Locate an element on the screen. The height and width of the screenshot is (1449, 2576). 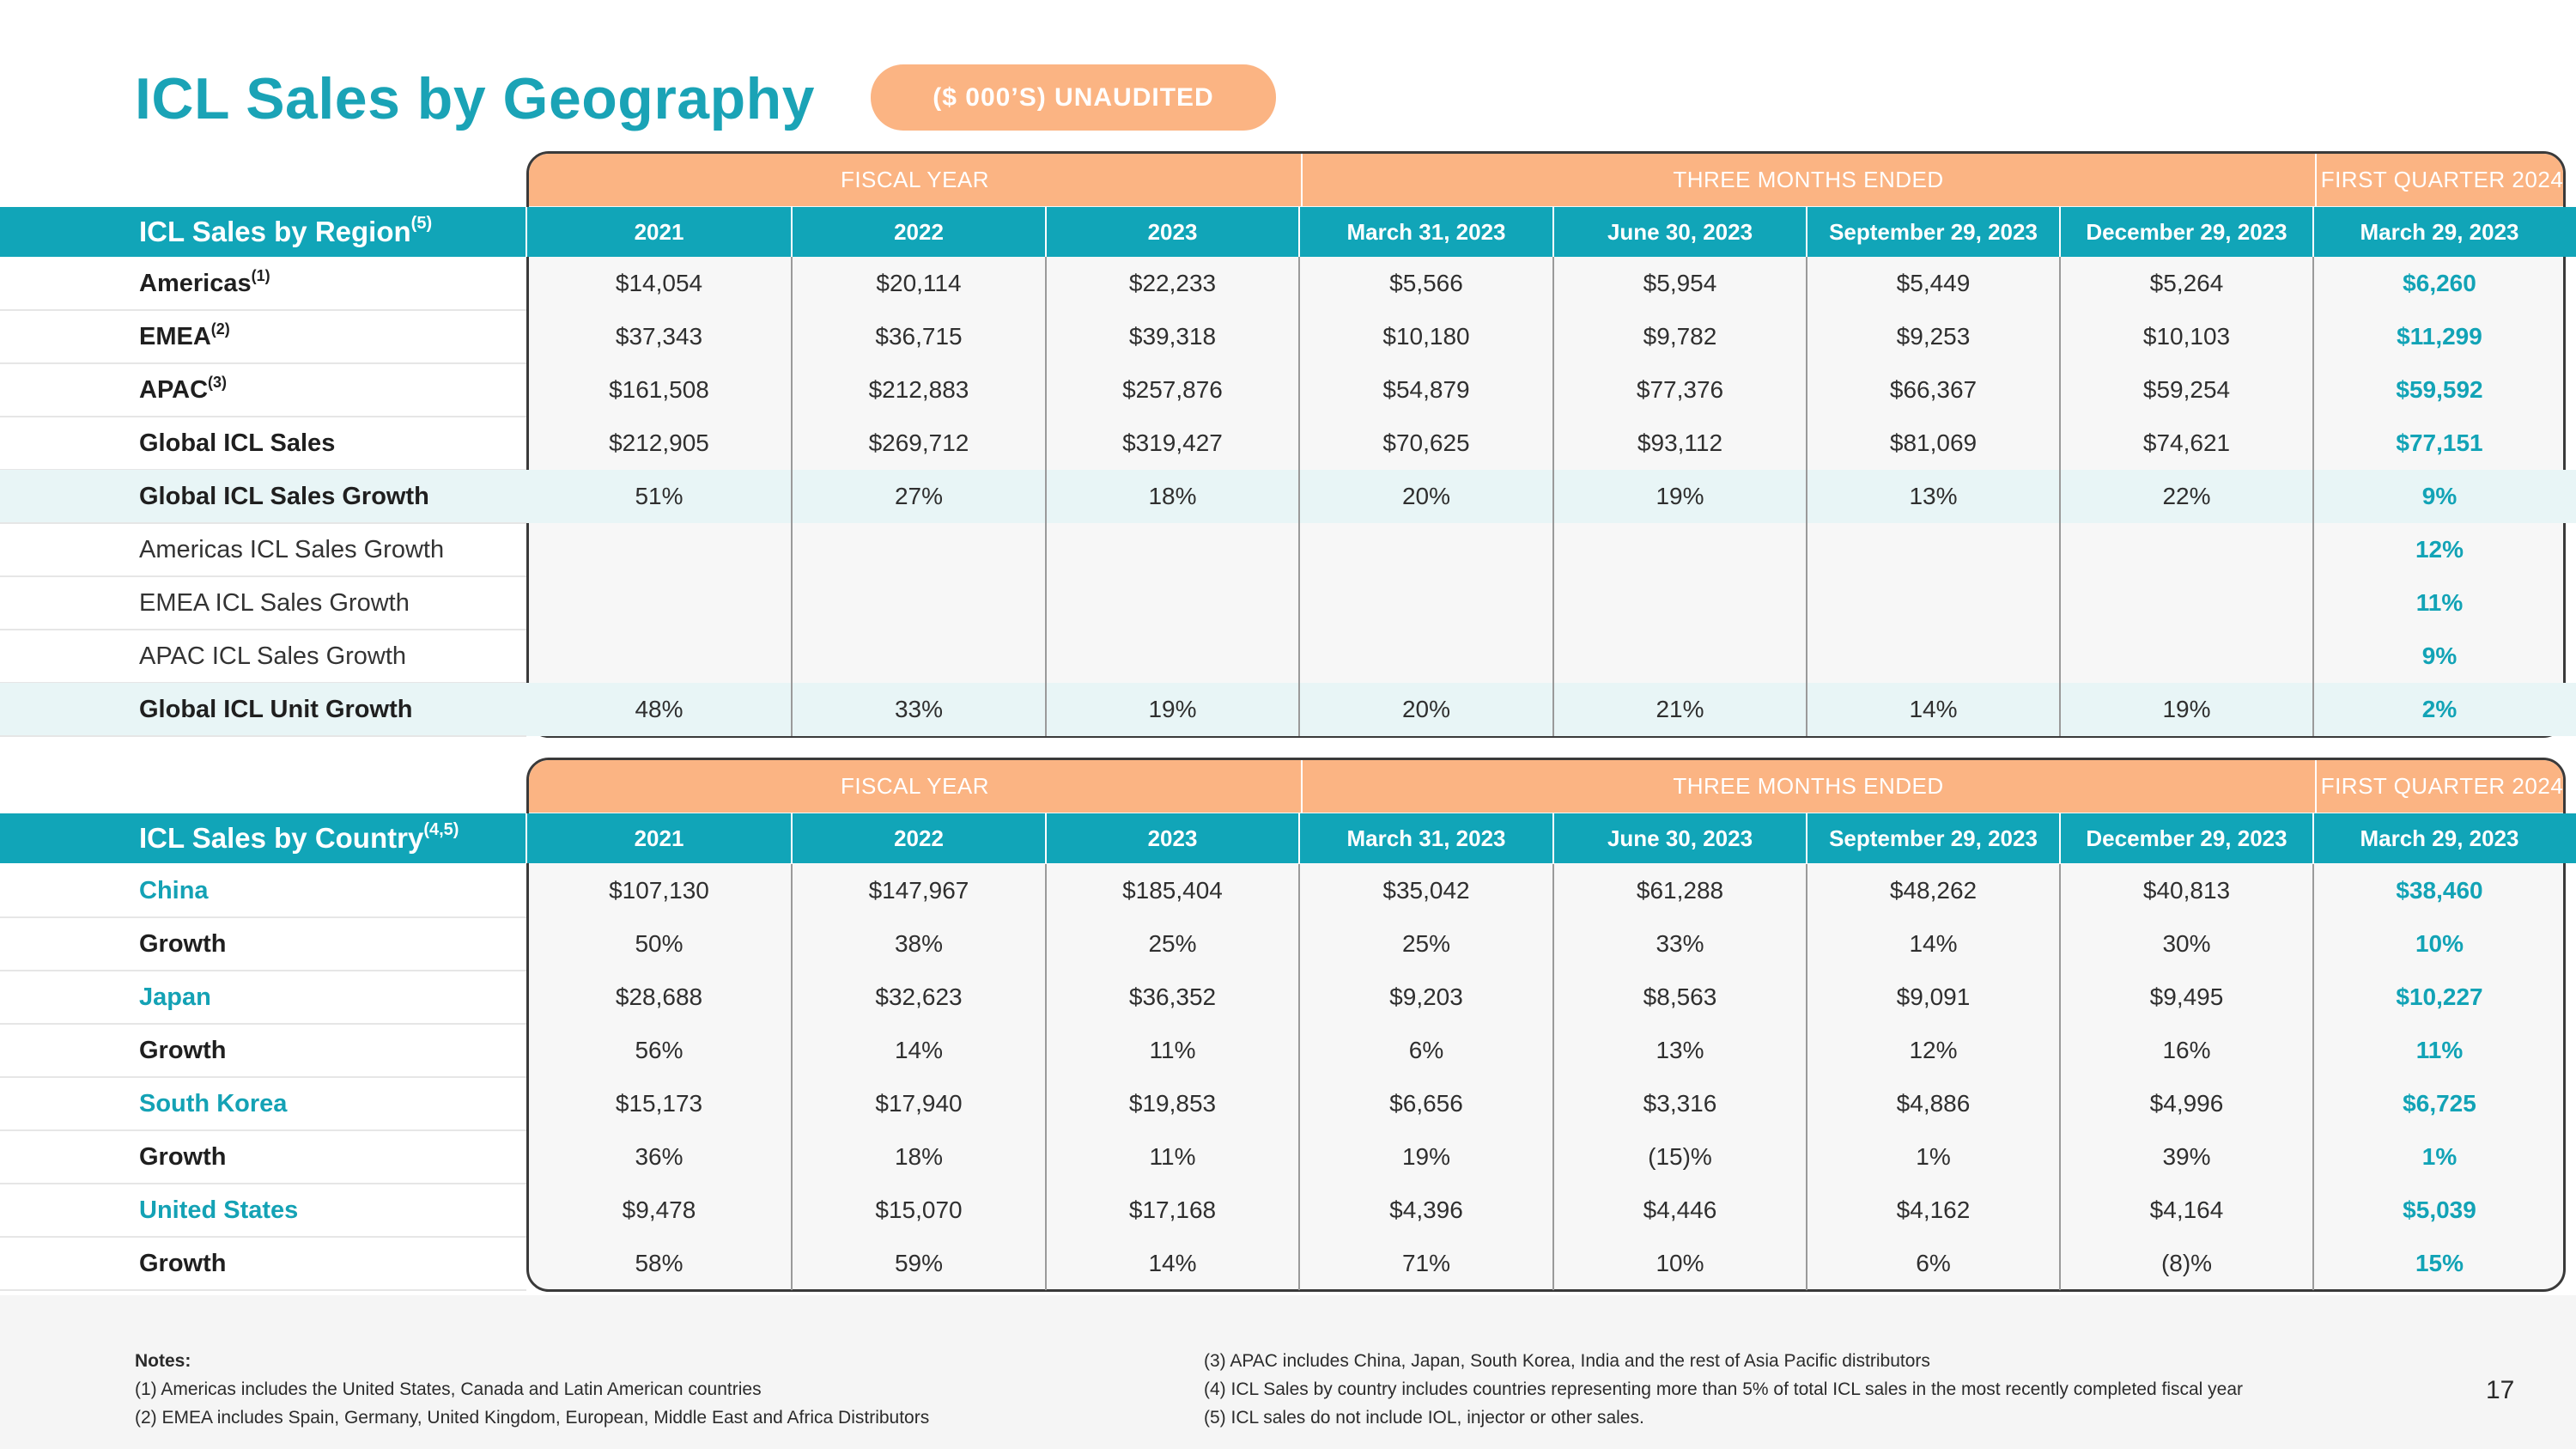
column-header: June 30, 2023 is located at coordinates (1680, 838).